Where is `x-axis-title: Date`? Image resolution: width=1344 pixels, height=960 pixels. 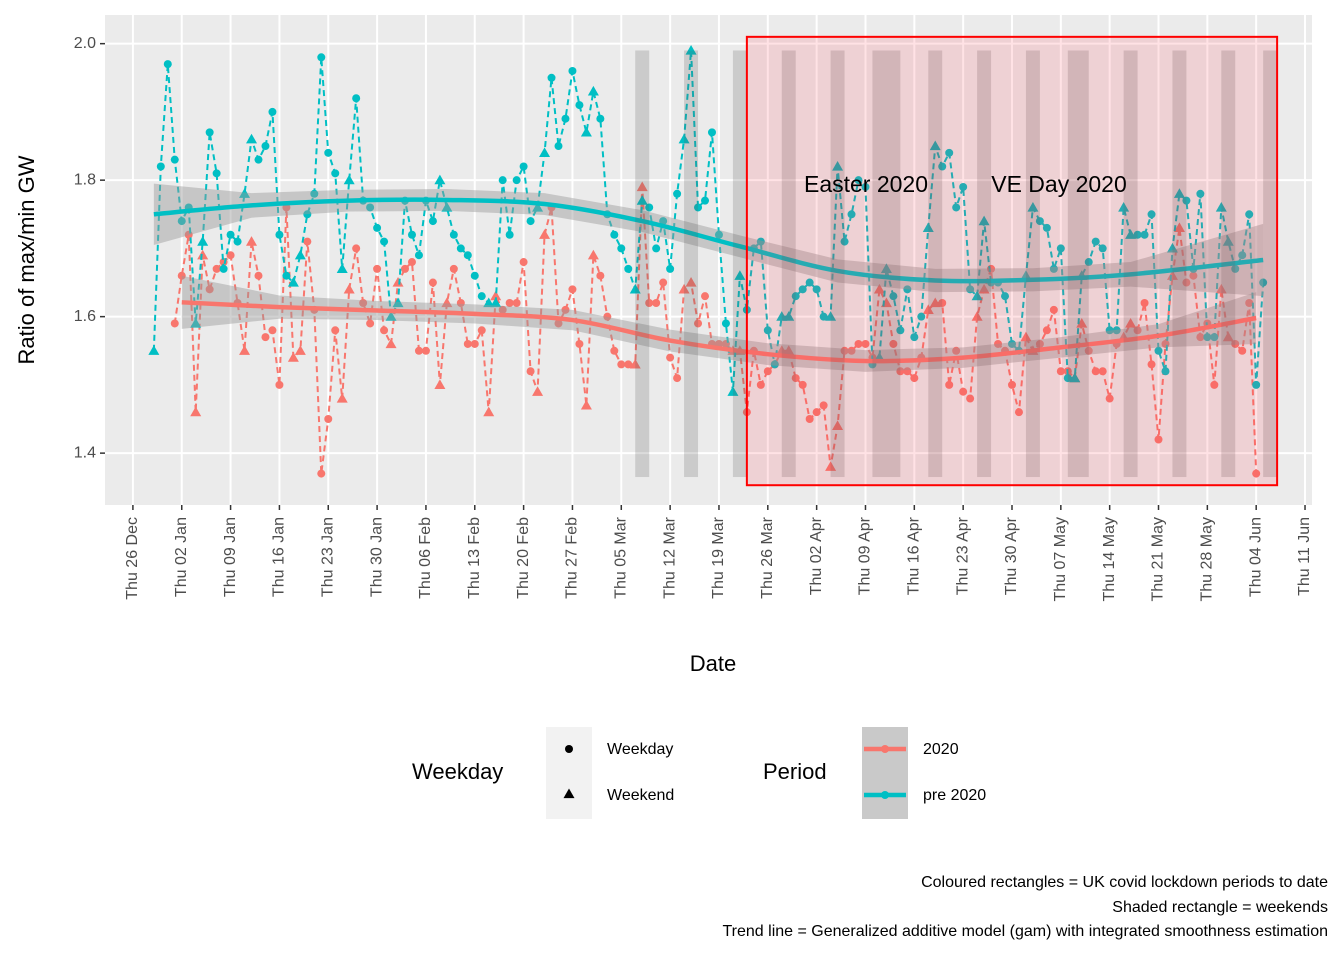 x-axis-title: Date is located at coordinates (713, 663).